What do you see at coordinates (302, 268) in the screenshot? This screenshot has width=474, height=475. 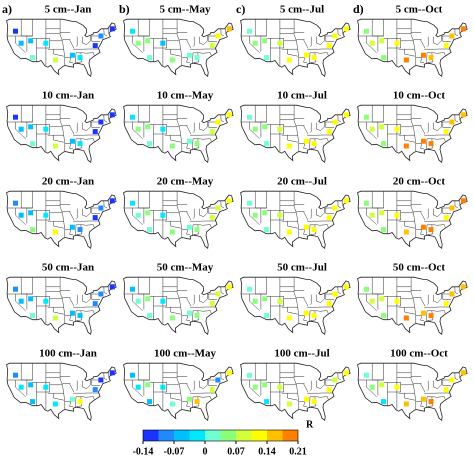 I see `panel-title: 50 cm--Jul` at bounding box center [302, 268].